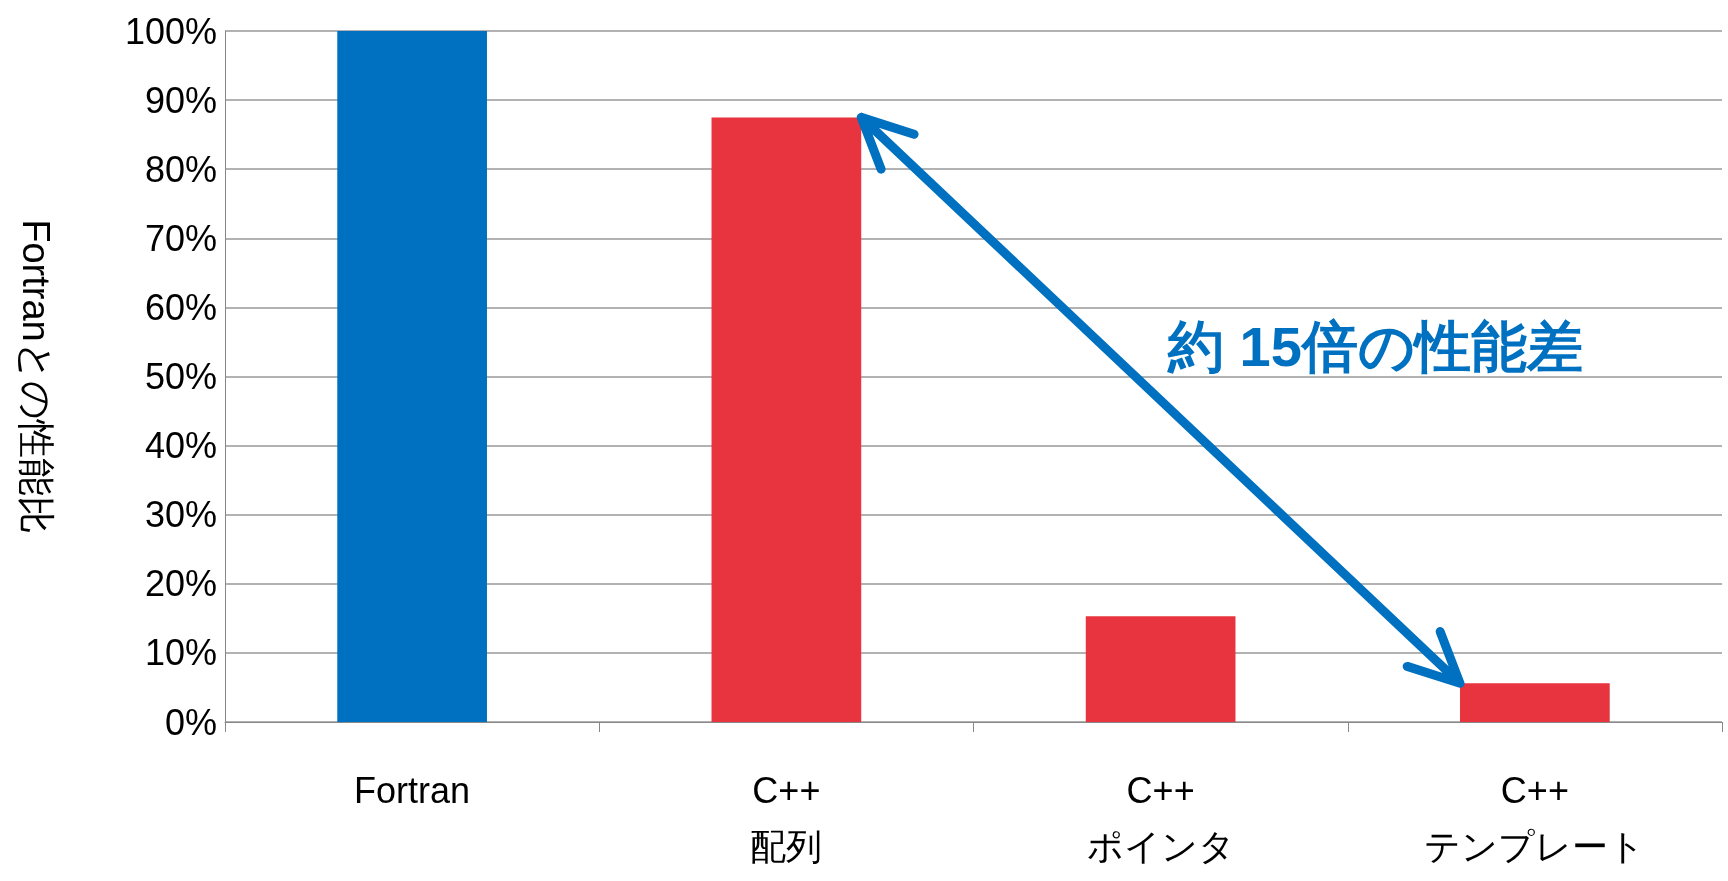 Image resolution: width=1728 pixels, height=881 pixels. I want to click on x-tick-label: Fortran, so click(412, 790).